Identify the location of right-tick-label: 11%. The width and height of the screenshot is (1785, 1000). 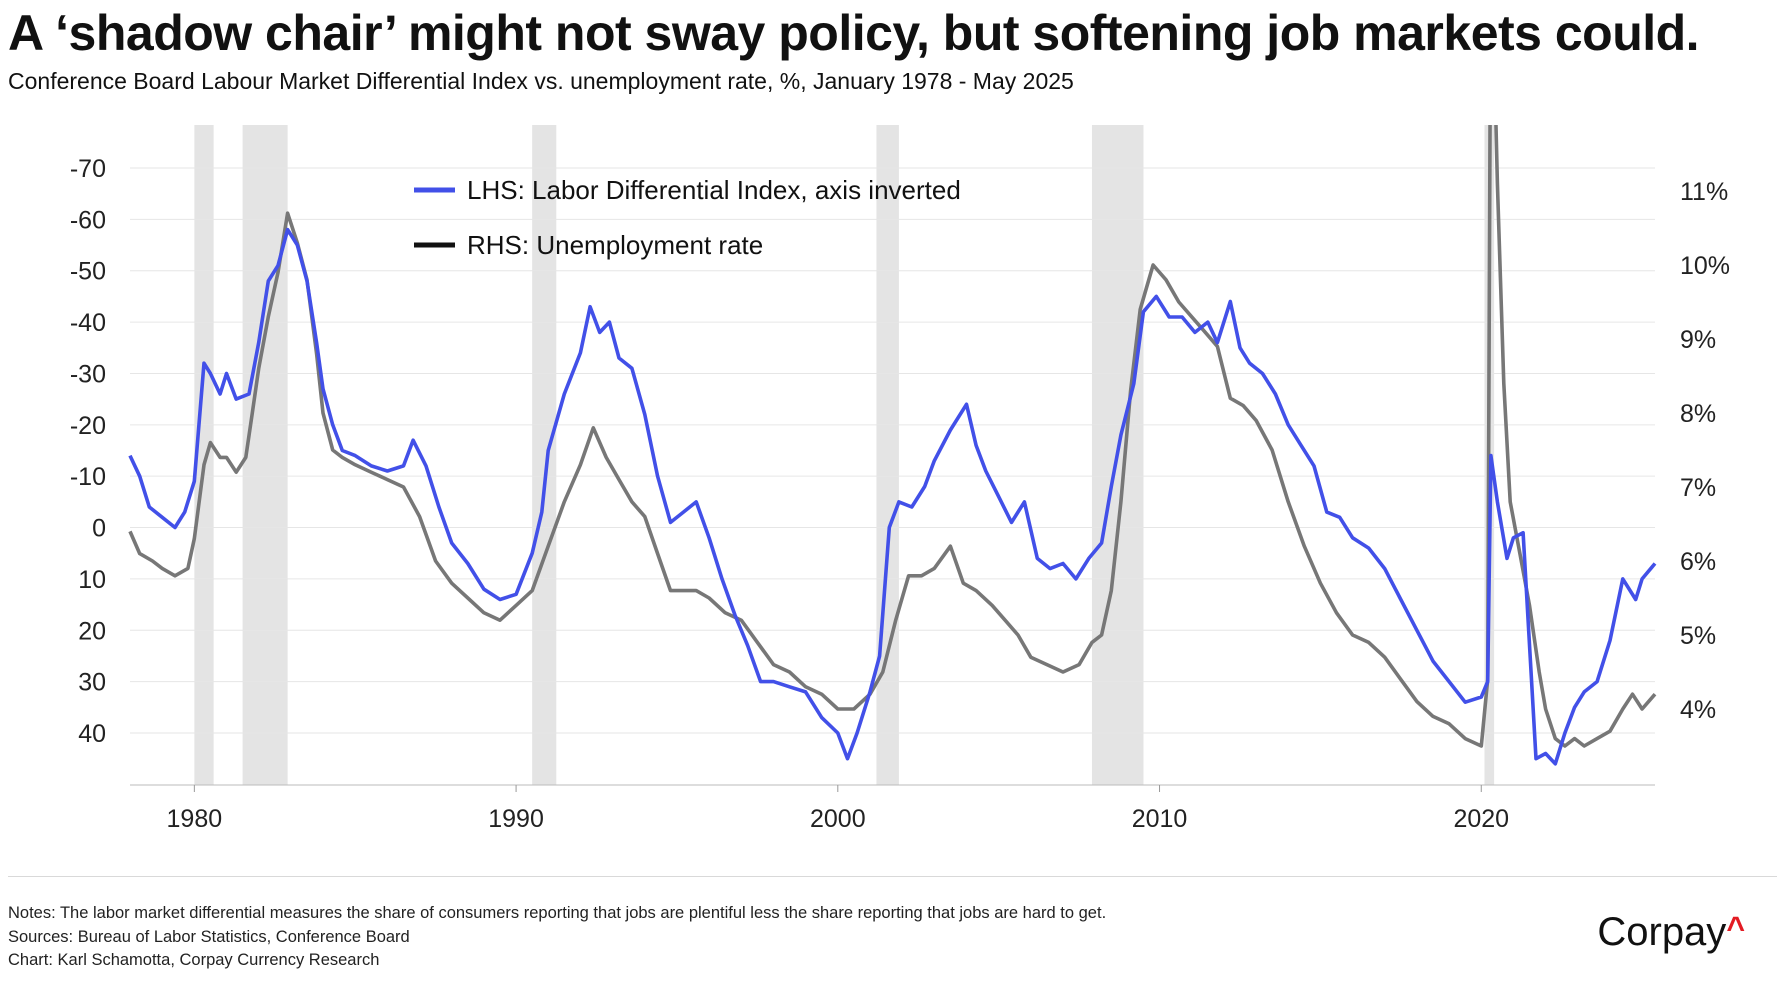
(1704, 192).